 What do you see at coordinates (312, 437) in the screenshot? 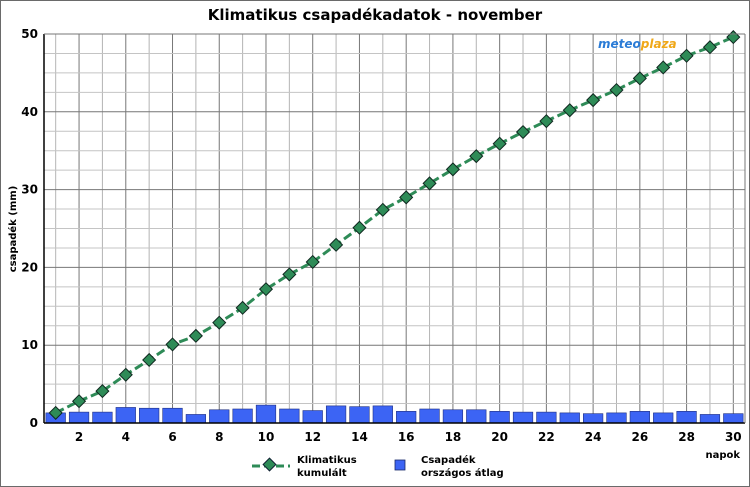
I see `x-tick-label: 12` at bounding box center [312, 437].